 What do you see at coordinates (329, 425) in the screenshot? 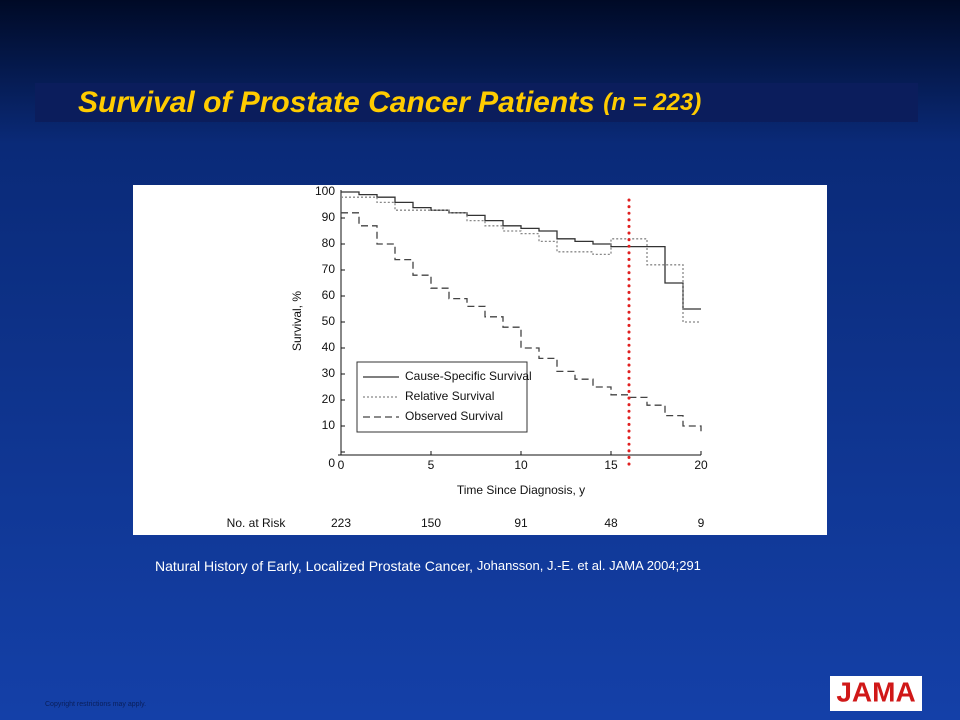
I see `y-tick-label: 10` at bounding box center [329, 425].